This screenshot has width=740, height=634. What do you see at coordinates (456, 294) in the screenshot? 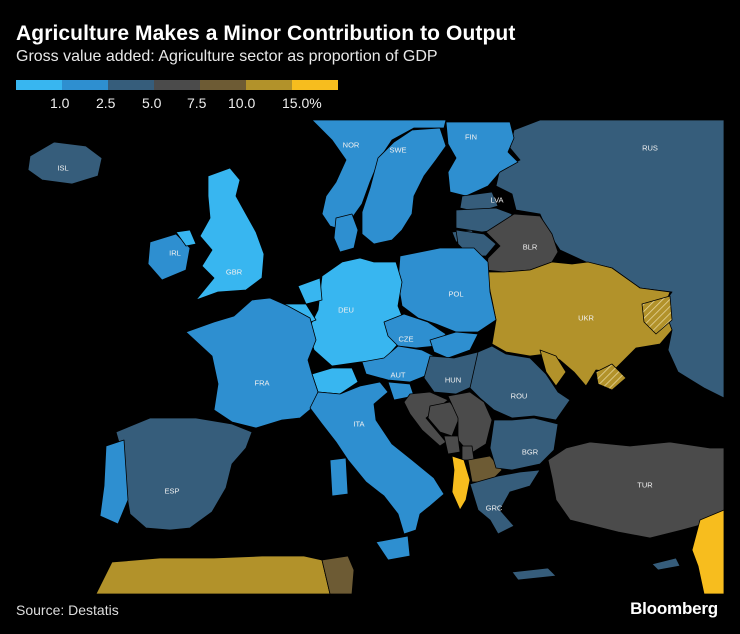
I see `label-pol: POL` at bounding box center [456, 294].